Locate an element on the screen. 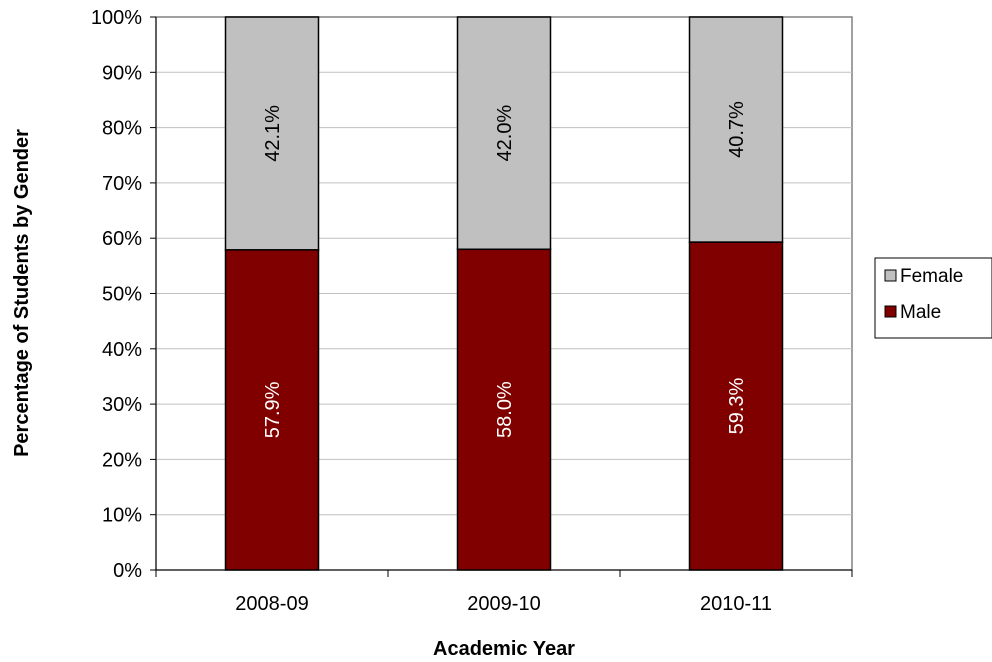 Image resolution: width=992 pixels, height=662 pixels. legend-swatch-male is located at coordinates (890, 311).